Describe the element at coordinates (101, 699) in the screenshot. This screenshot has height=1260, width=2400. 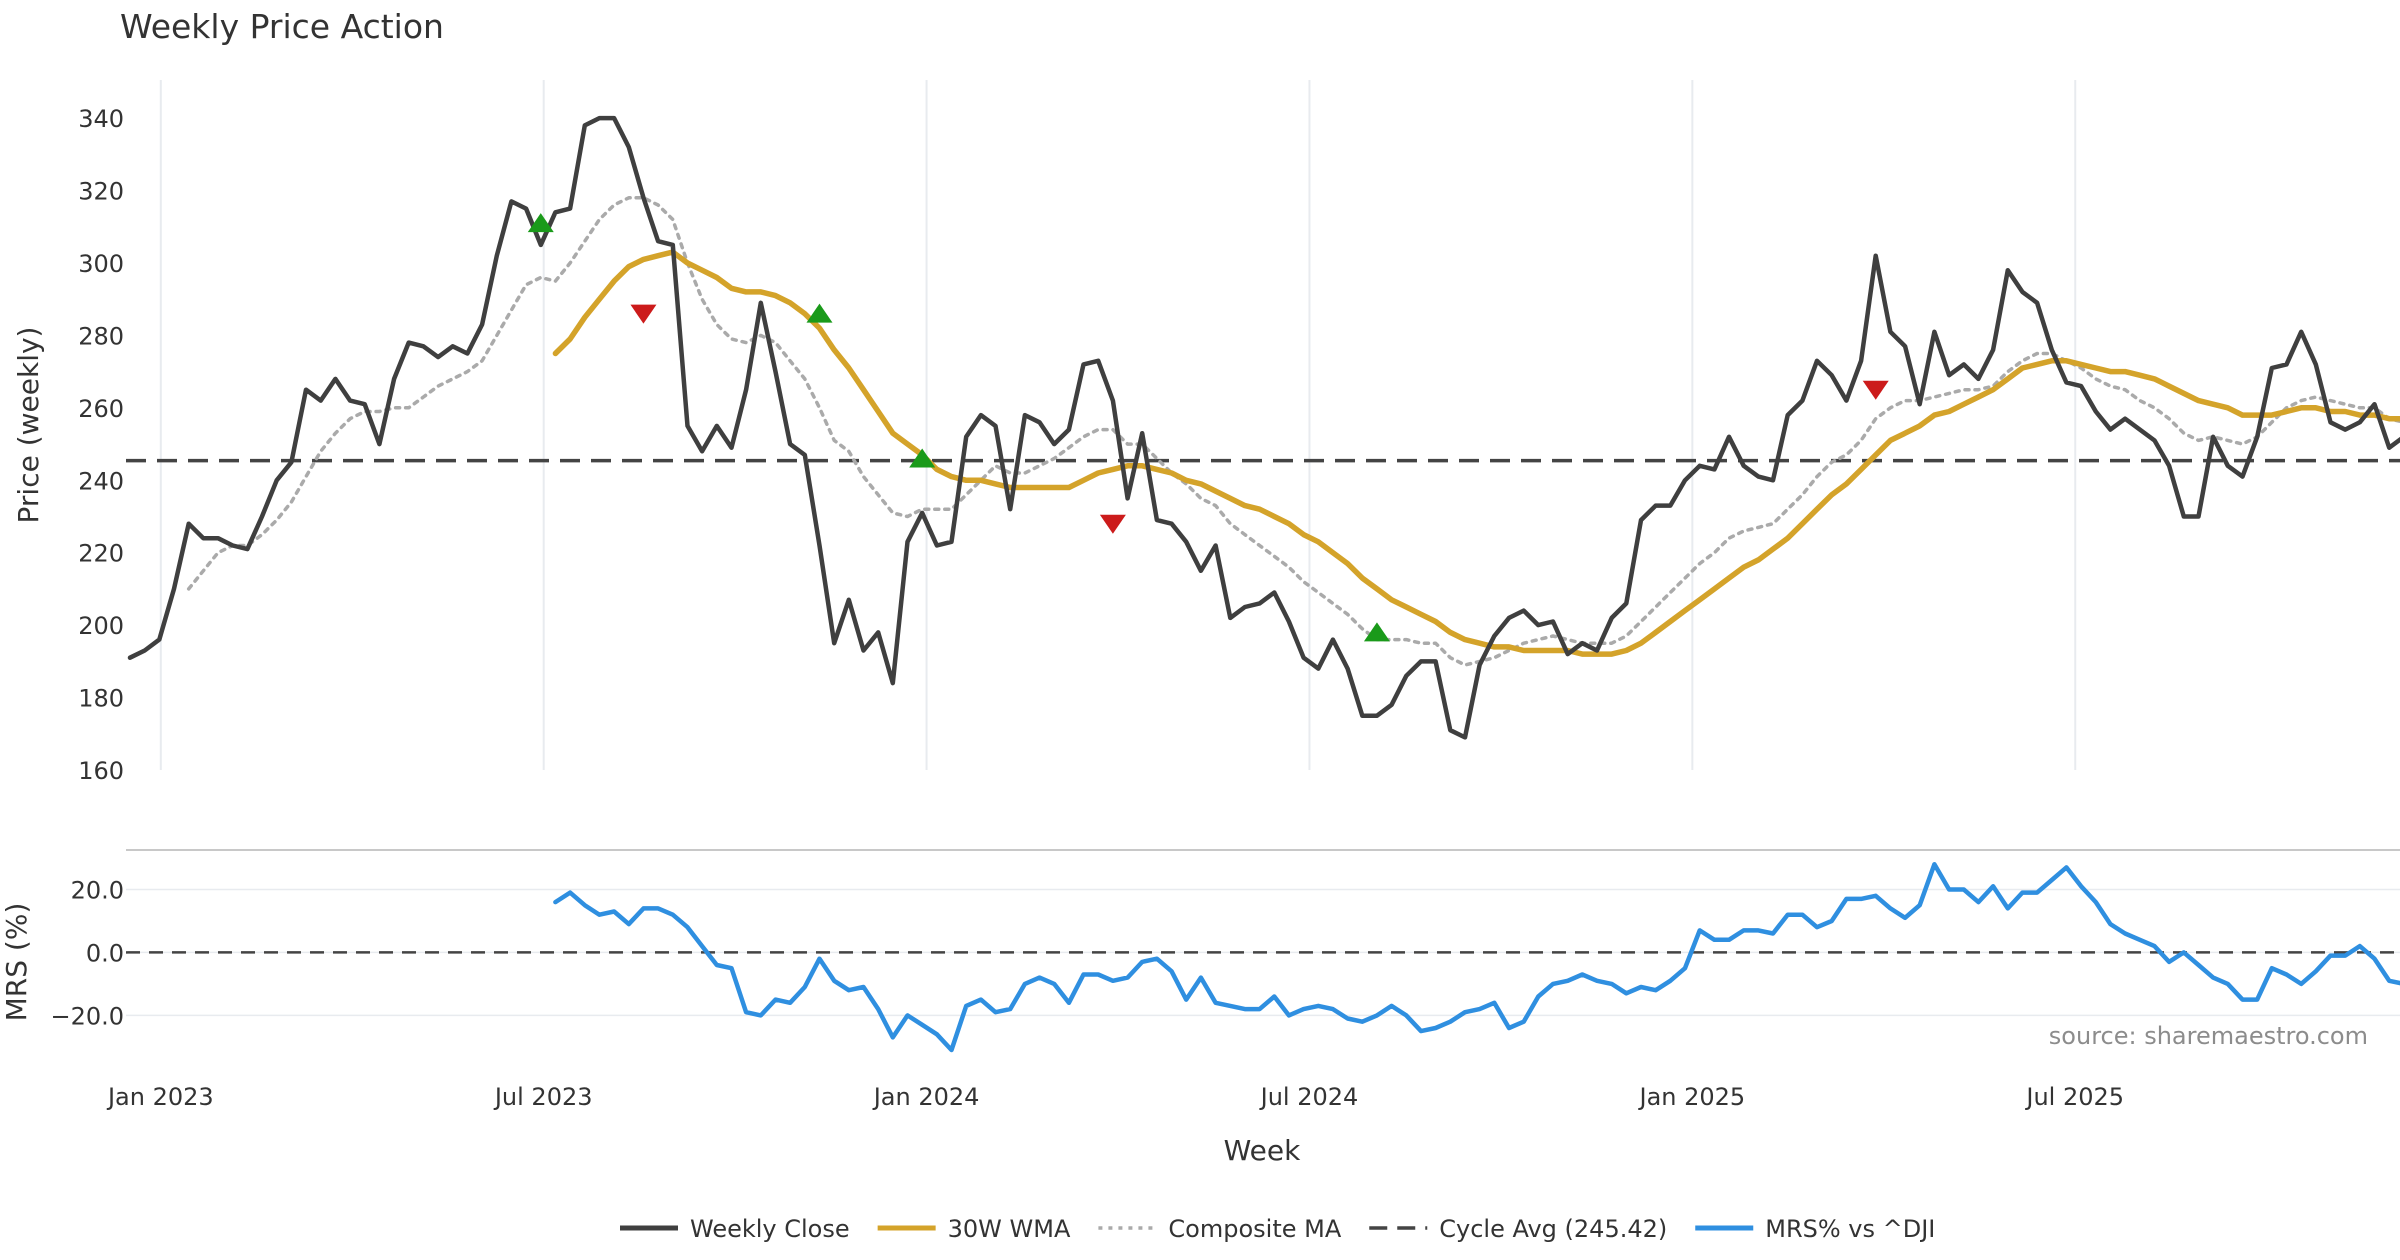
I see `price-tick-label: 180` at that location.